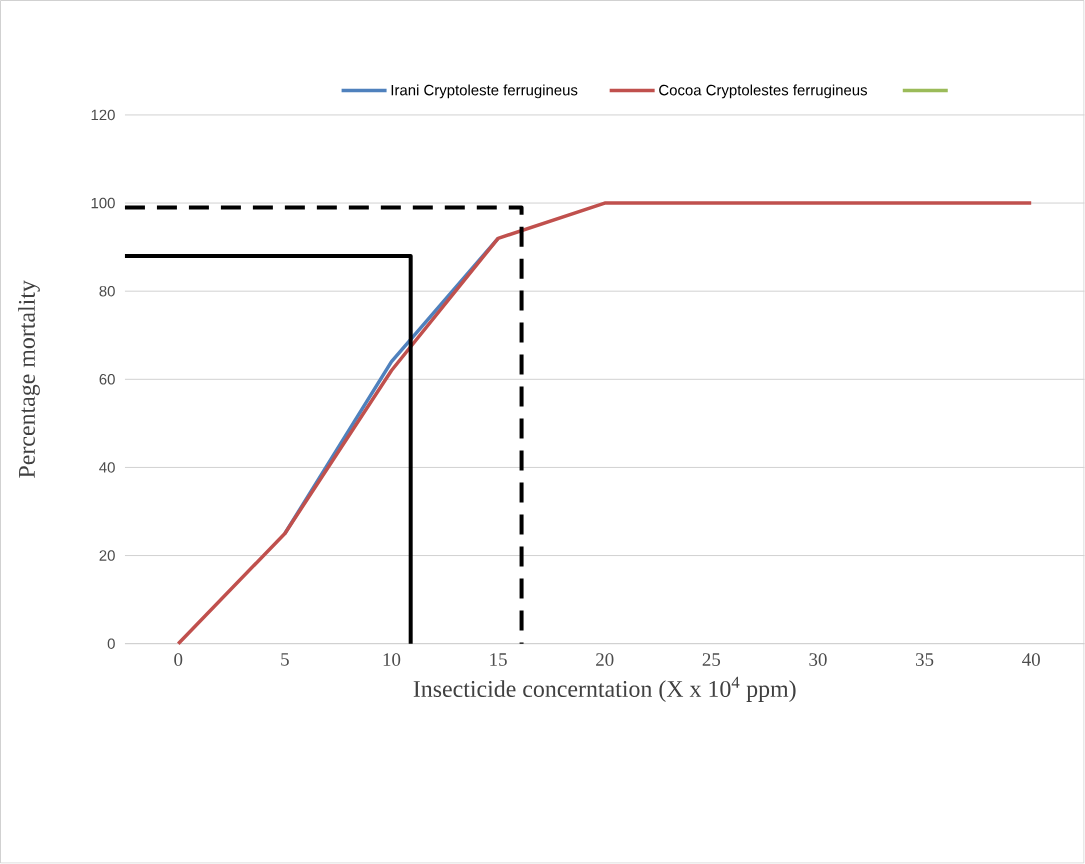 The width and height of the screenshot is (1085, 864). What do you see at coordinates (392, 660) in the screenshot?
I see `x-tick-label: 10` at bounding box center [392, 660].